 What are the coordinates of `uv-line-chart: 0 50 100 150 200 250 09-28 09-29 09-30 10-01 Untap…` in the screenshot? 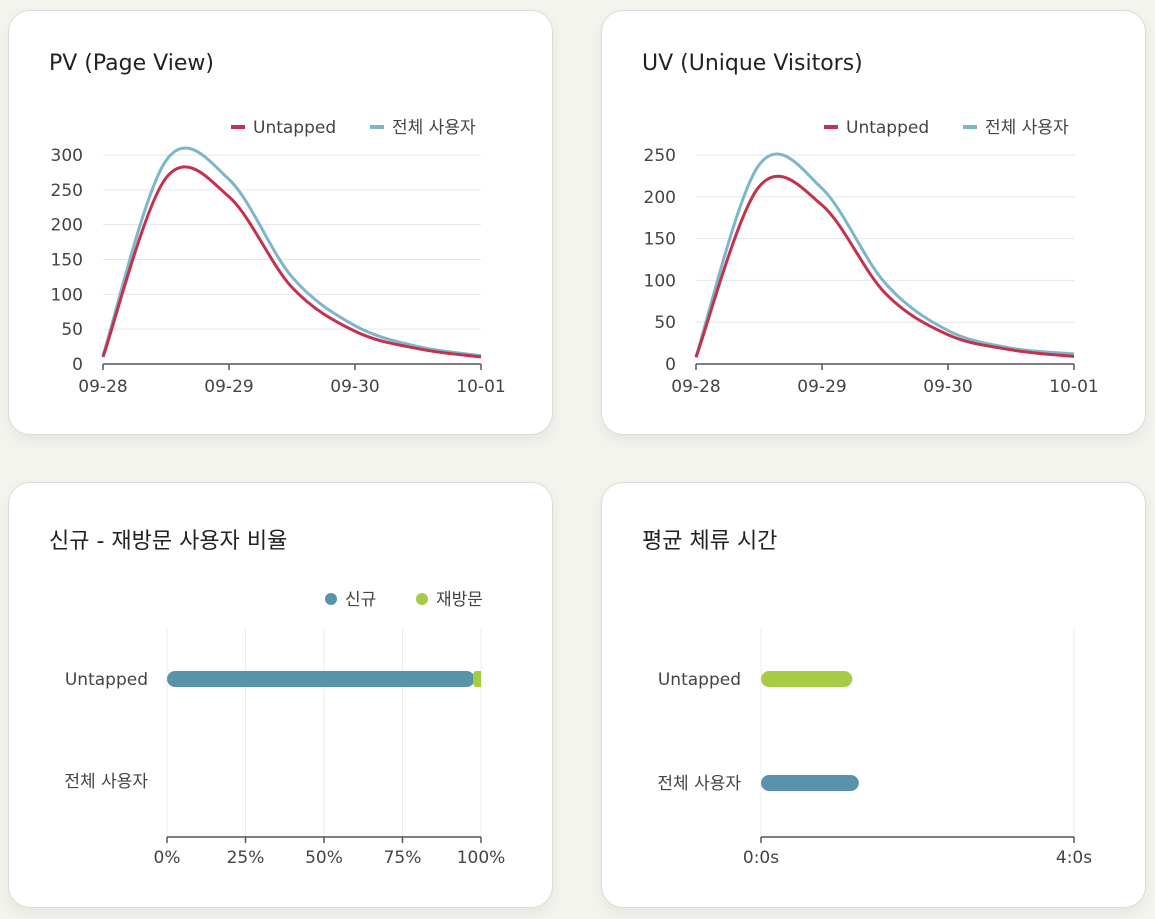 It's located at (871, 257).